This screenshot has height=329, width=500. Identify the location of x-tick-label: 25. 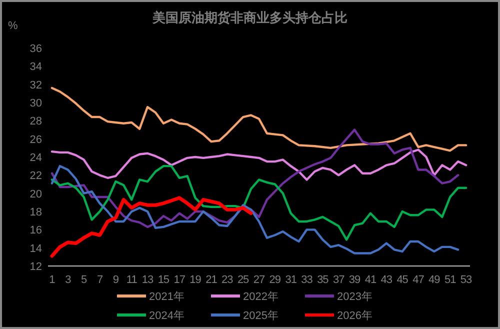
(243, 280).